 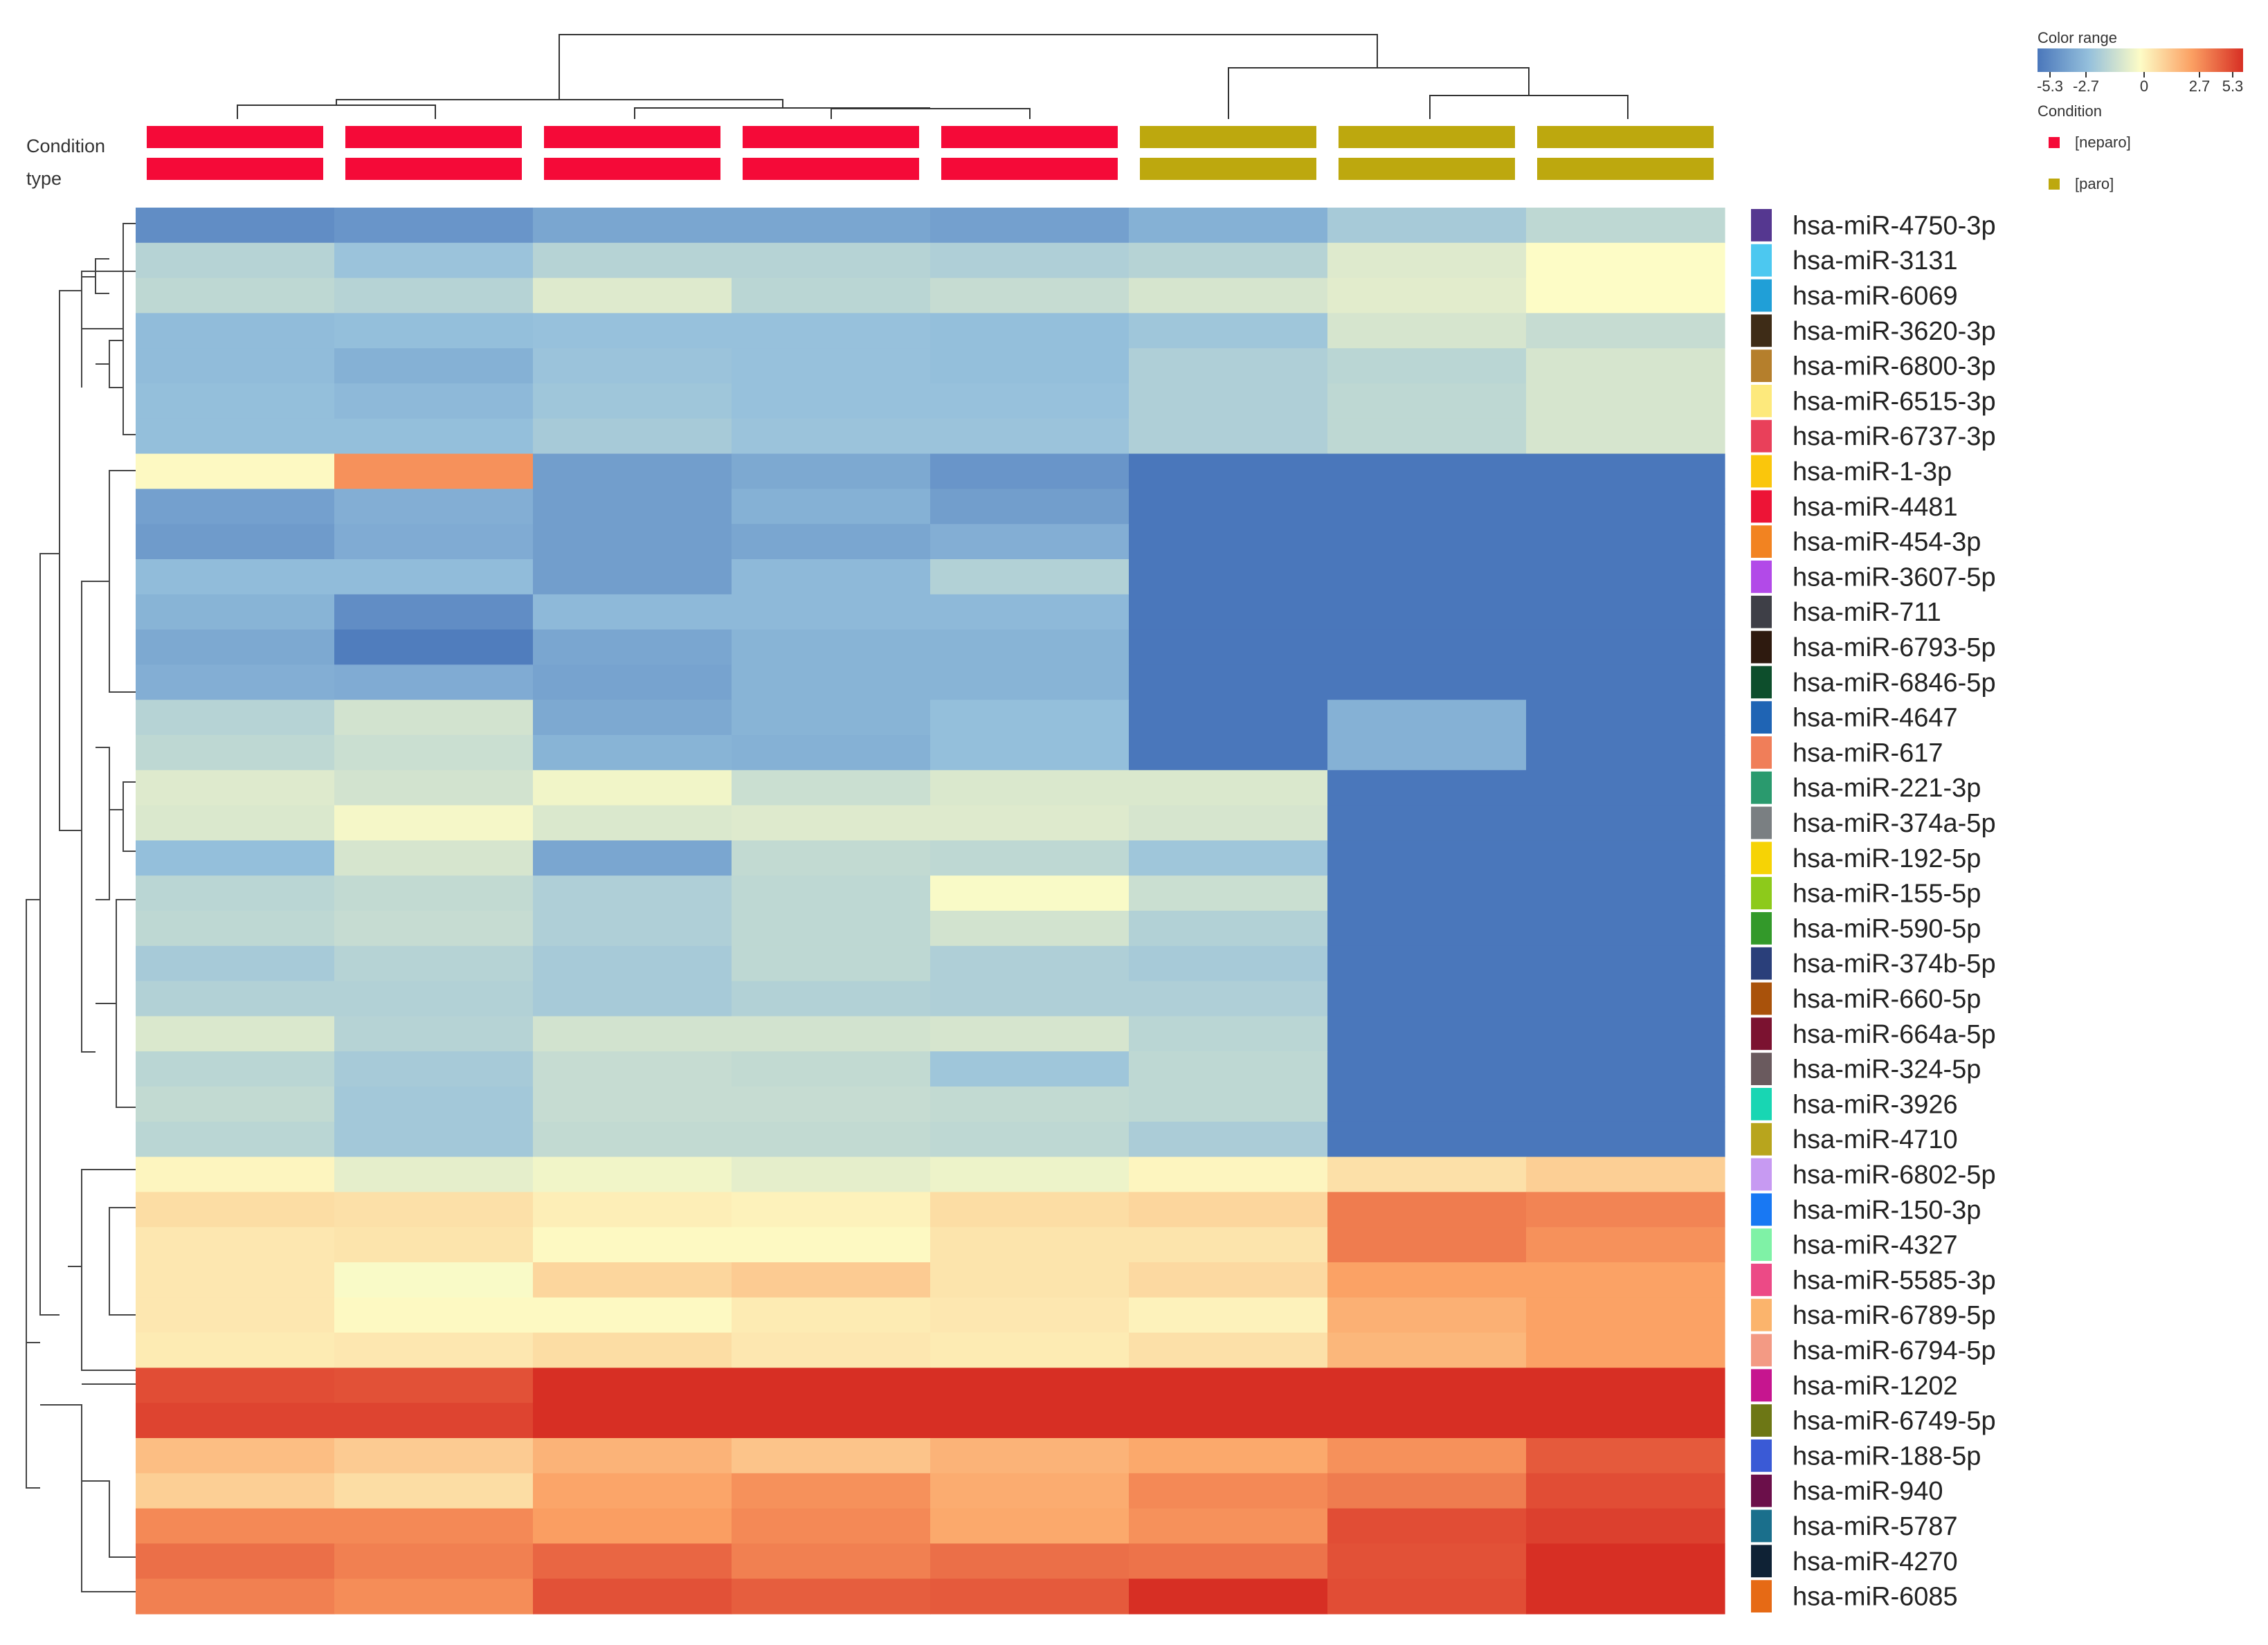 I want to click on paro-swatch, so click(x=2054, y=184).